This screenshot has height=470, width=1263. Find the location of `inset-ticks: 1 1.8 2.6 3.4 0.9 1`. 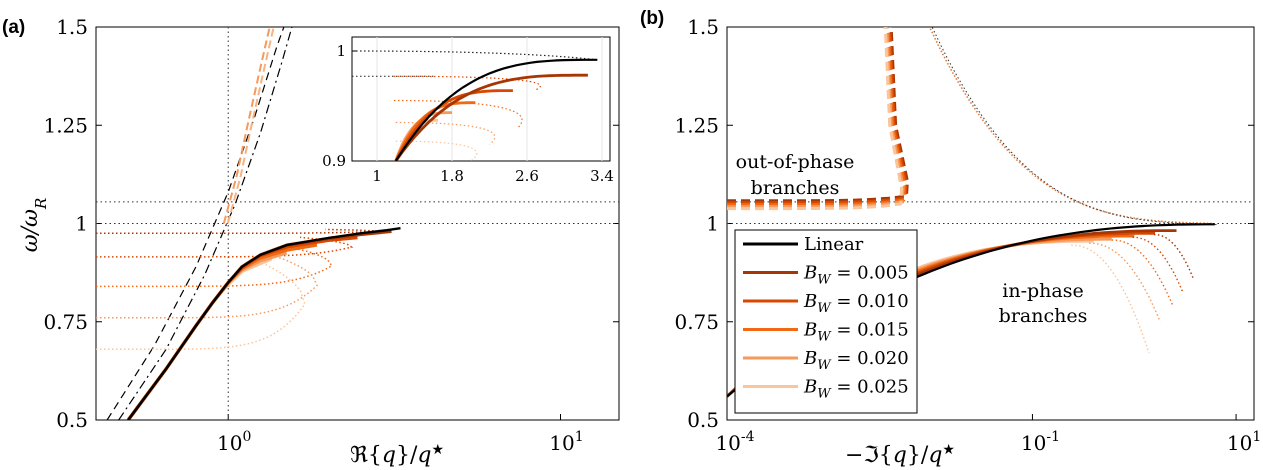

inset-ticks: 1 1.8 2.6 3.4 0.9 1 is located at coordinates (468, 111).